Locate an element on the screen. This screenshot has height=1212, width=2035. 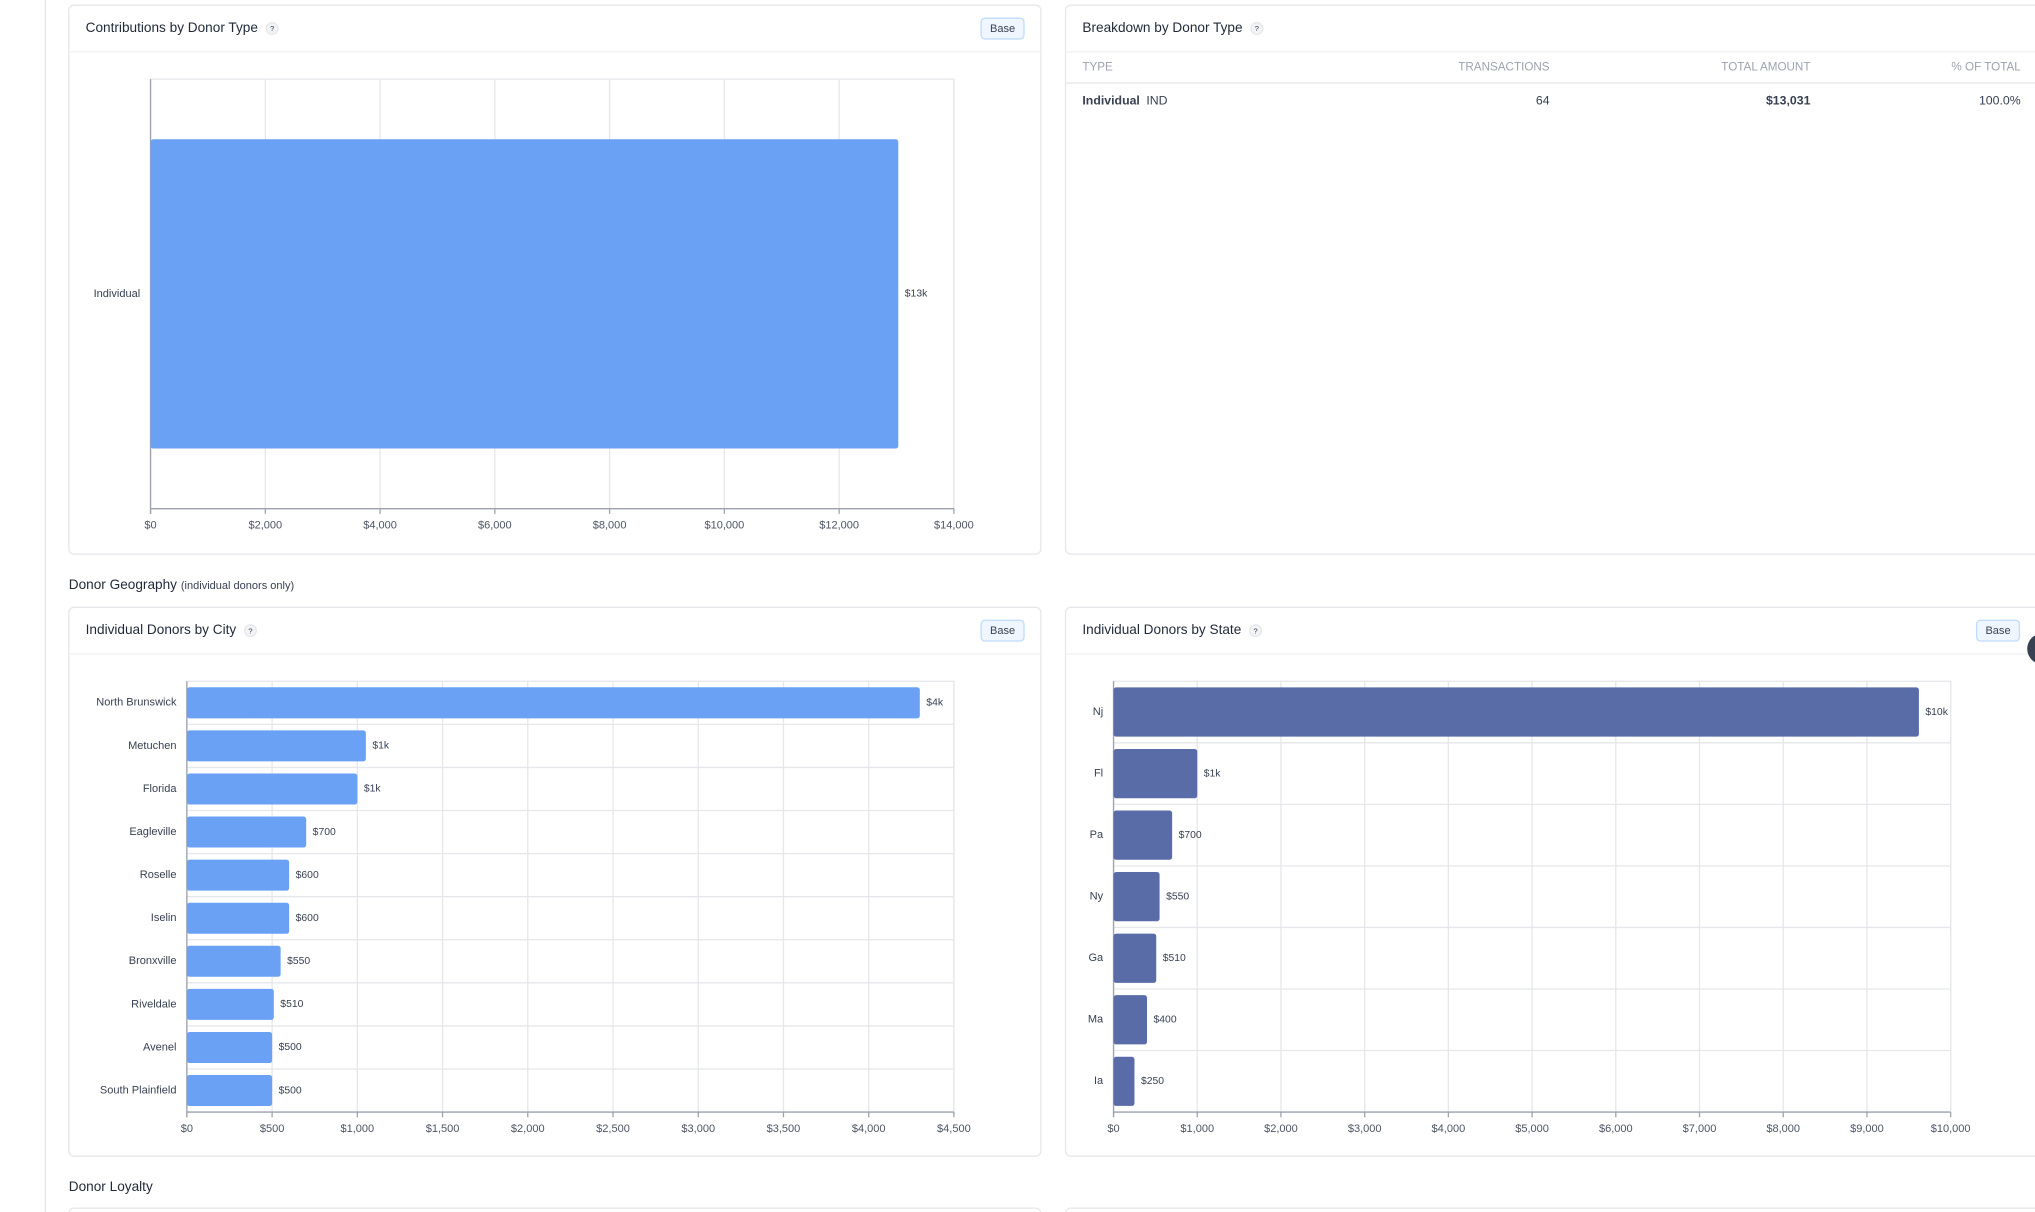
y-tick-label: Iselin is located at coordinates (164, 918).